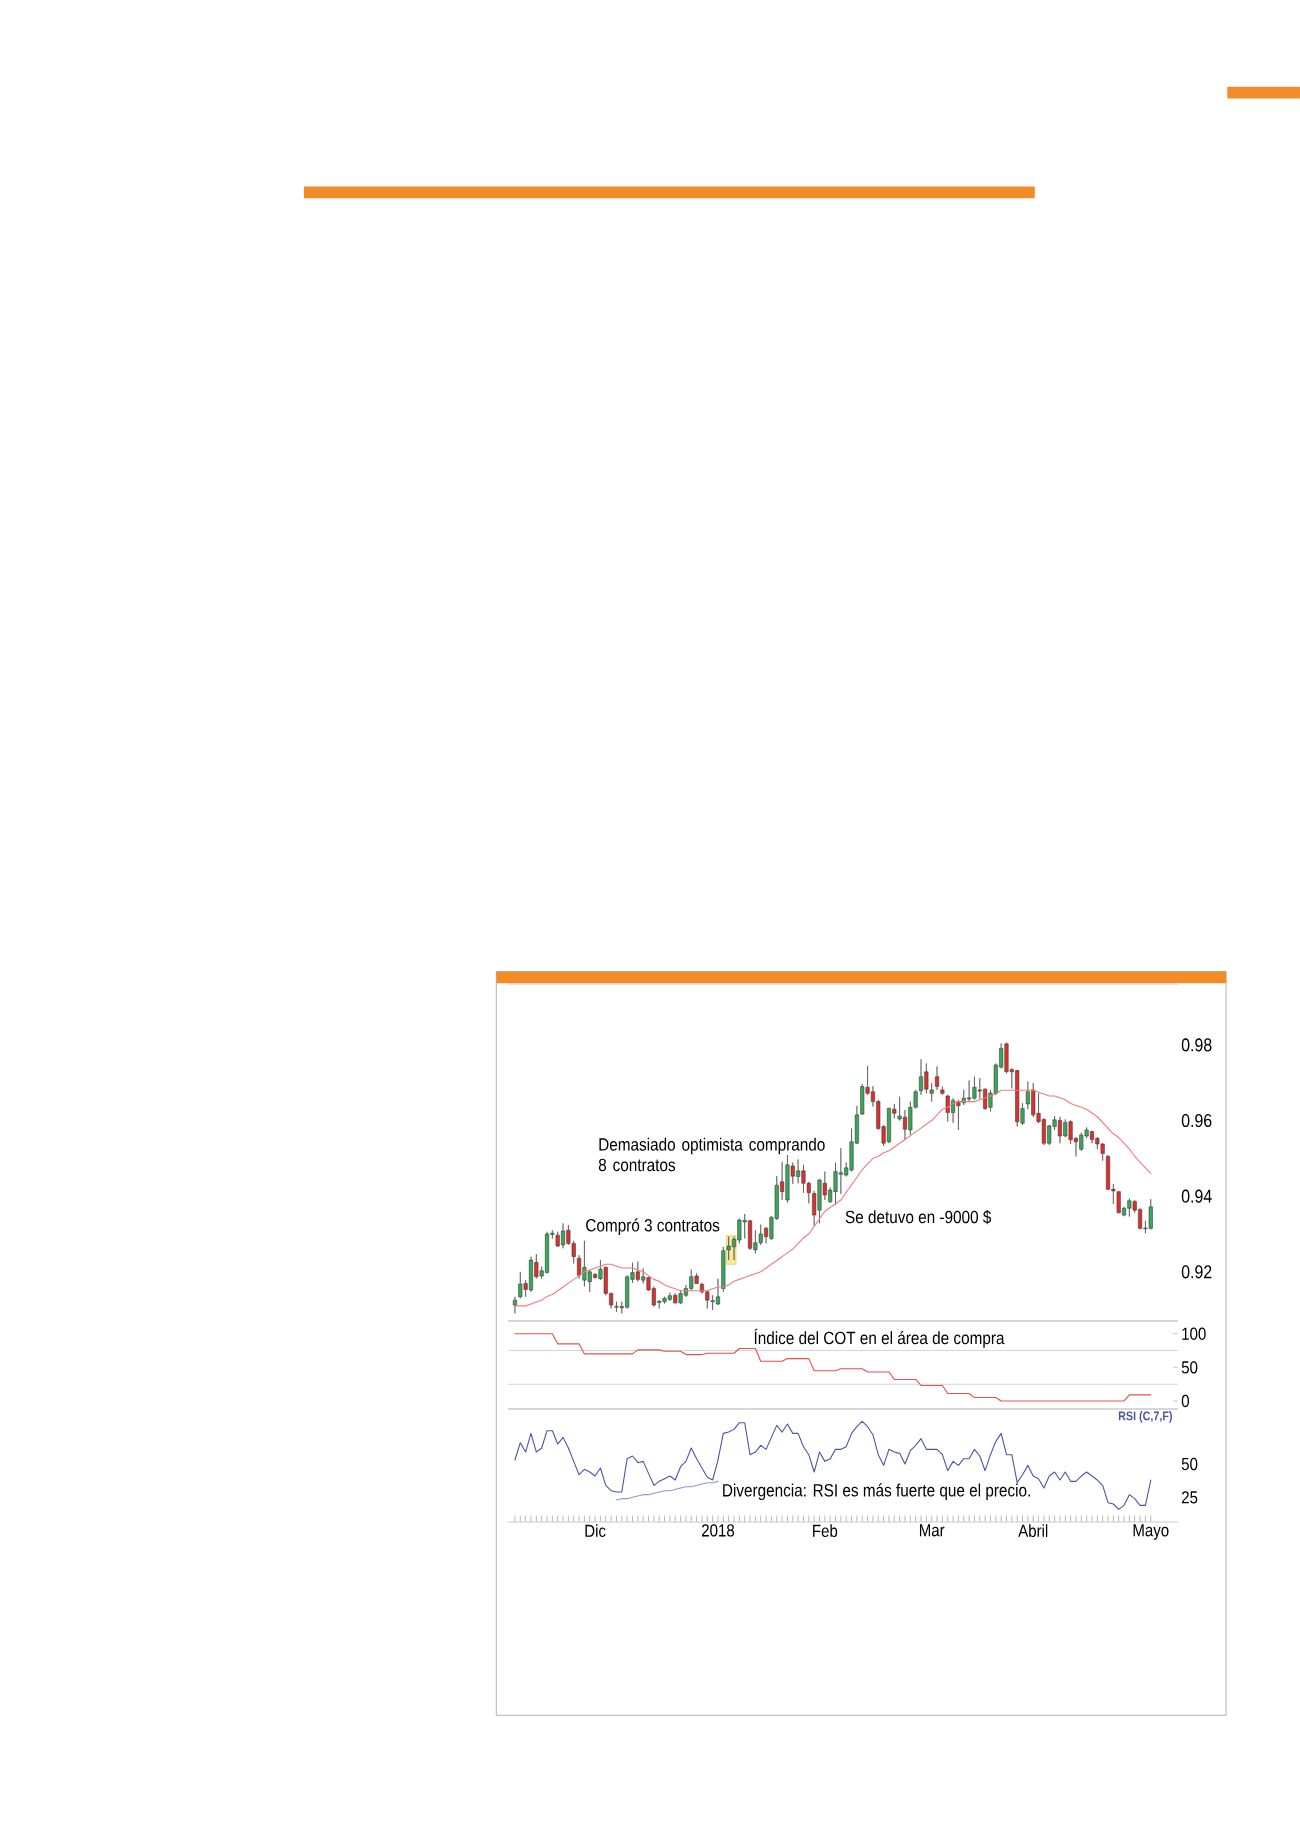 This screenshot has width=1300, height=1839. What do you see at coordinates (653, 1227) in the screenshot?
I see `annotation: Compró 3 contratos` at bounding box center [653, 1227].